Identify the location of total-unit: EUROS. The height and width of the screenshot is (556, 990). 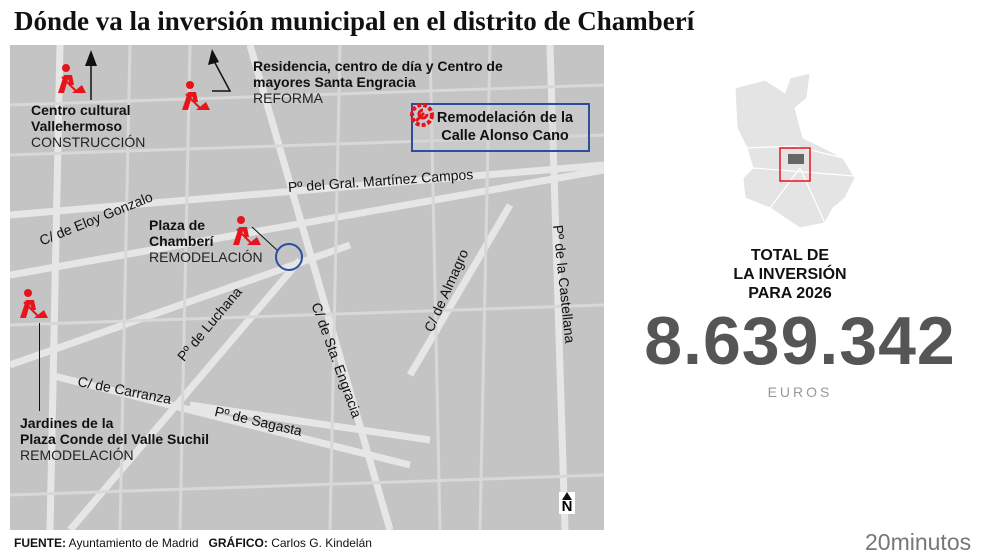
(800, 392).